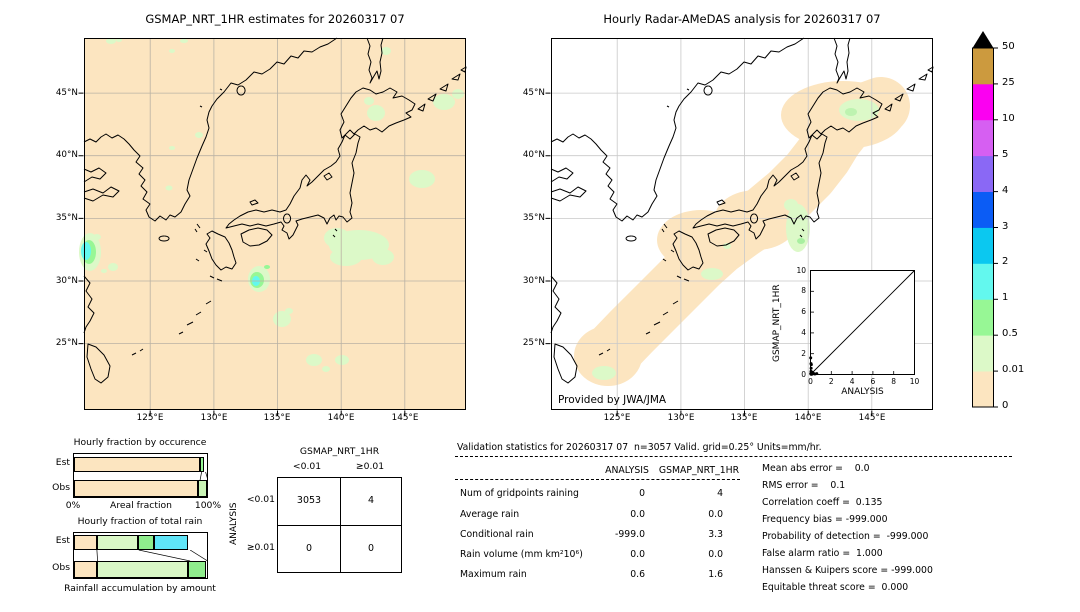 The width and height of the screenshot is (1080, 612). What do you see at coordinates (597, 479) in the screenshot?
I see `stats-separator` at bounding box center [597, 479].